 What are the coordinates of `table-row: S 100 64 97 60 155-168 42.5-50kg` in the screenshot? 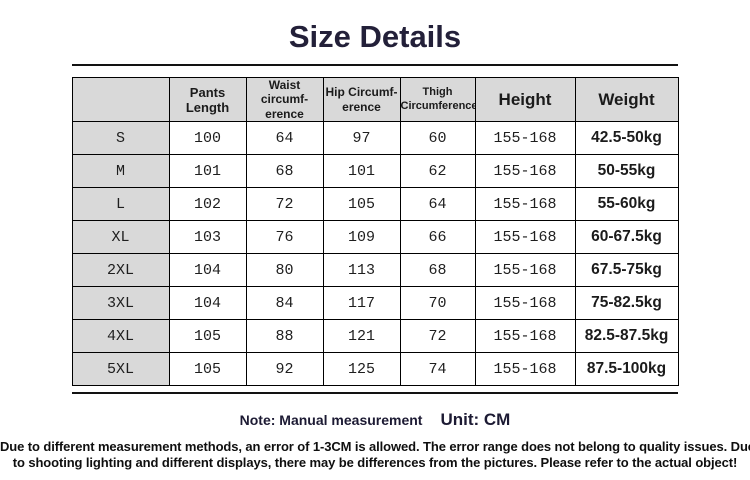 It's located at (375, 138).